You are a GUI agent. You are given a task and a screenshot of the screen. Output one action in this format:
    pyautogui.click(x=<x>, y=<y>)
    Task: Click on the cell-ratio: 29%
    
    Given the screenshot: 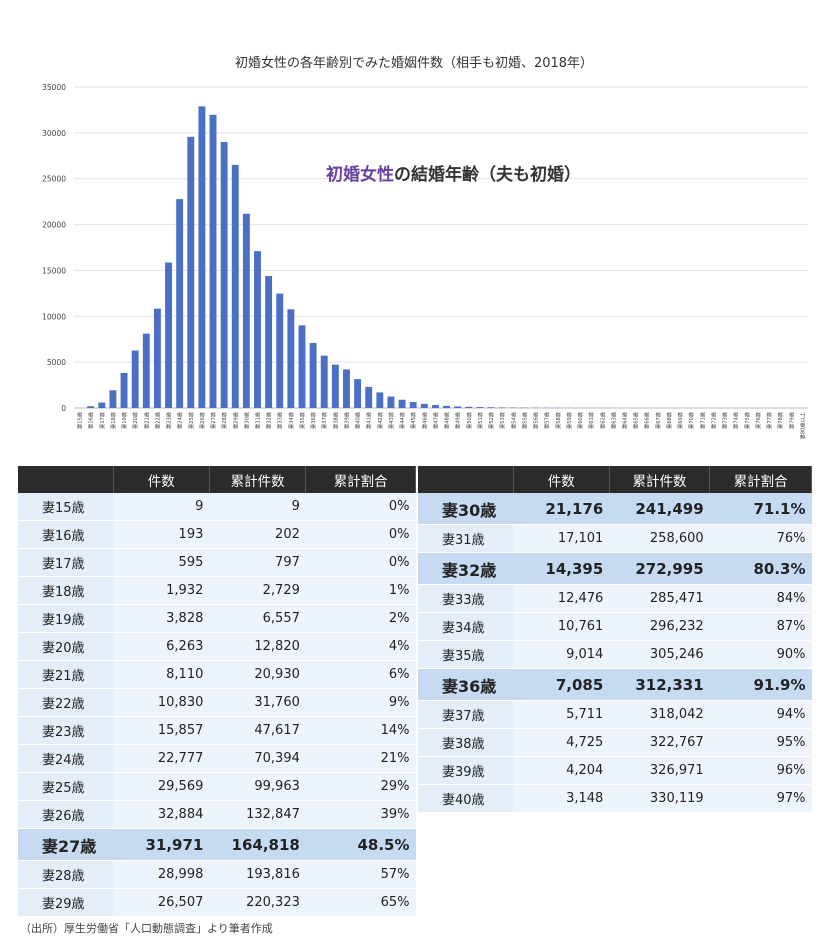 What is the action you would take?
    pyautogui.click(x=360, y=786)
    